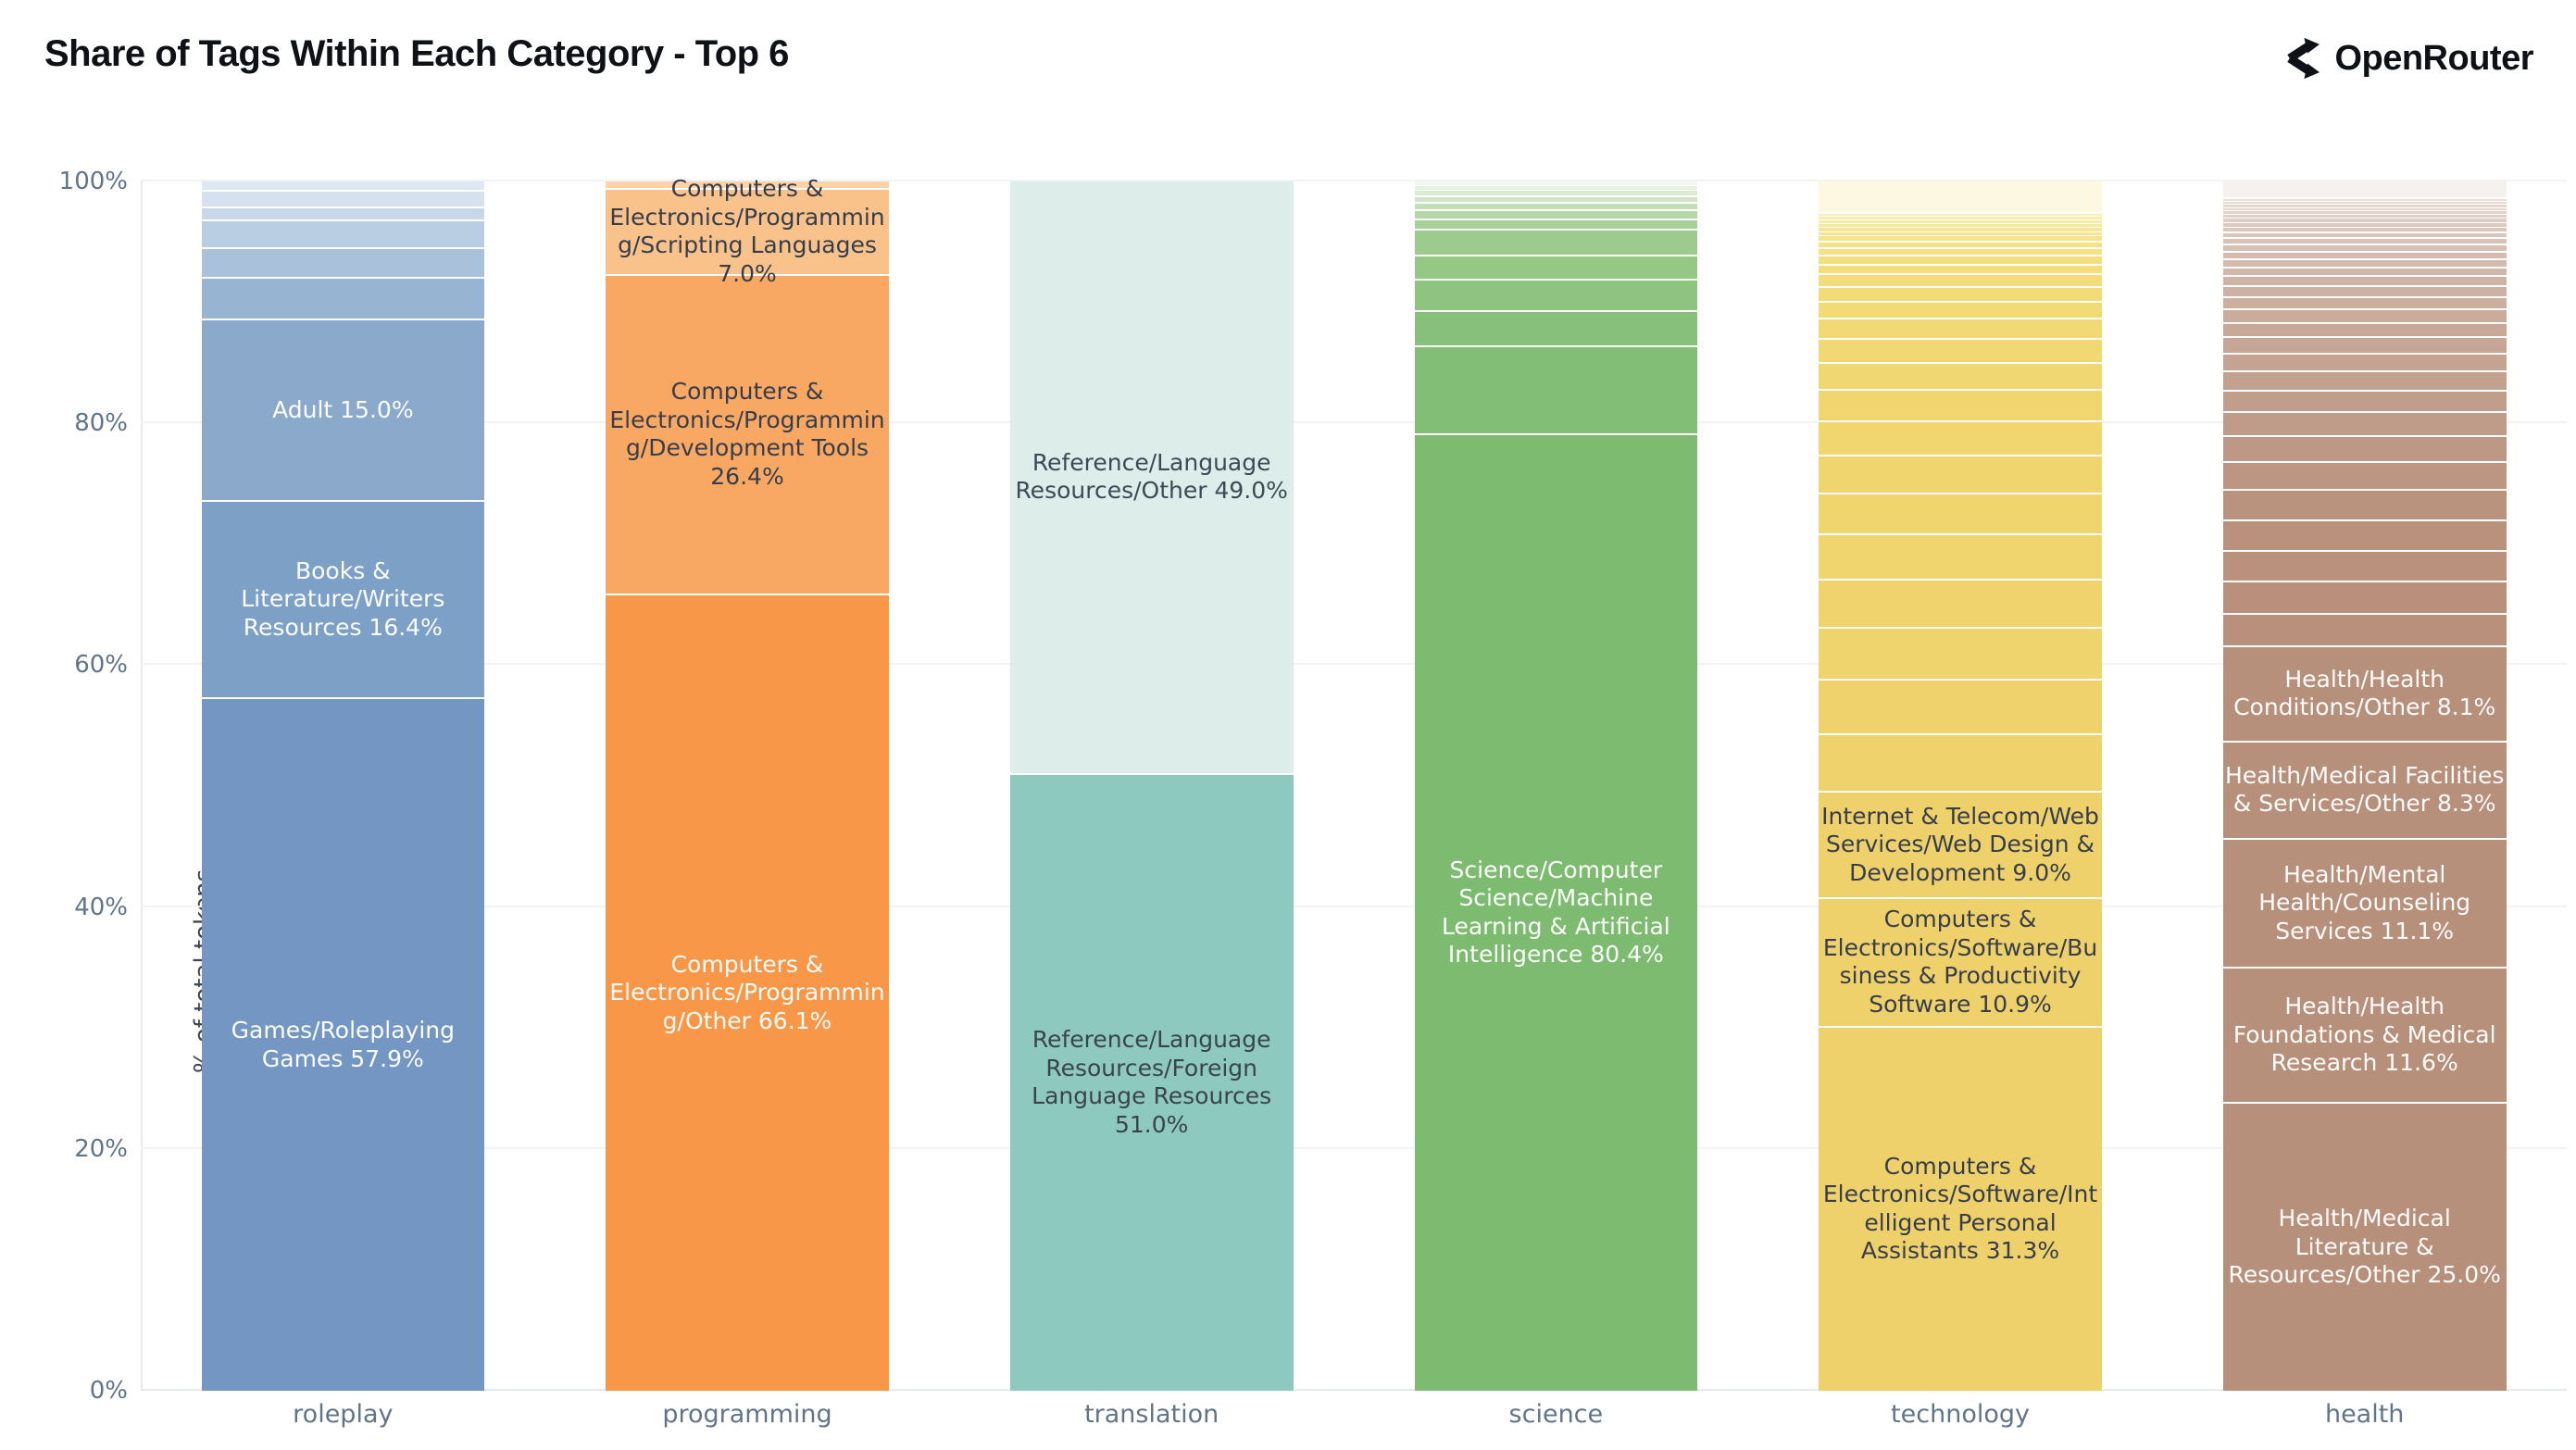 This screenshot has height=1450, width=2576. What do you see at coordinates (2364, 695) in the screenshot?
I see `bar-segment: Health/Health Conditions/Other 8.1%` at bounding box center [2364, 695].